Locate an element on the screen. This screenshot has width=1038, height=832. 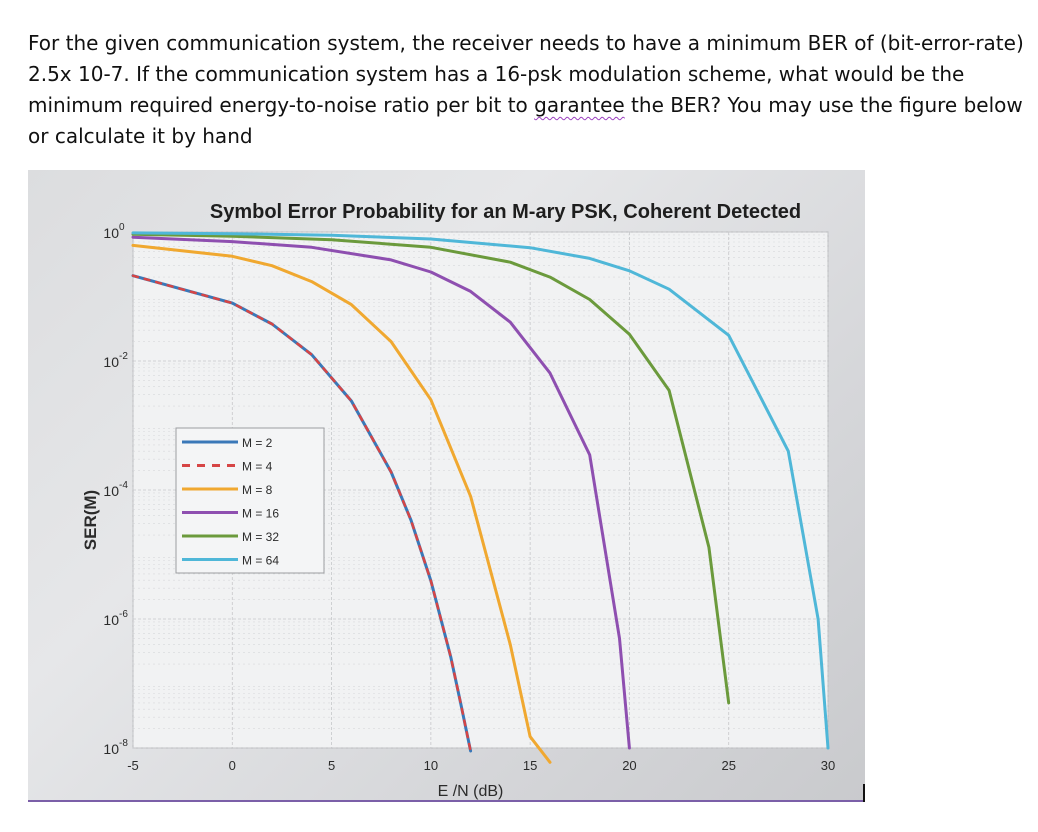
y-axis-label: SER(M) is located at coordinates (90, 520).